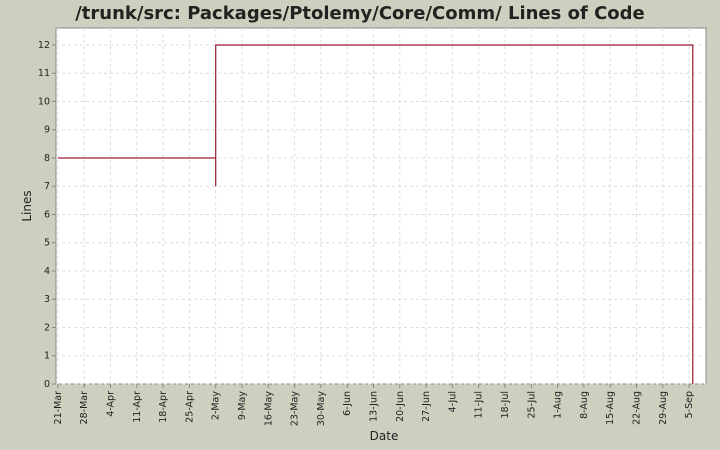 This screenshot has height=450, width=720. I want to click on x-tick-label: 18-Apr, so click(163, 407).